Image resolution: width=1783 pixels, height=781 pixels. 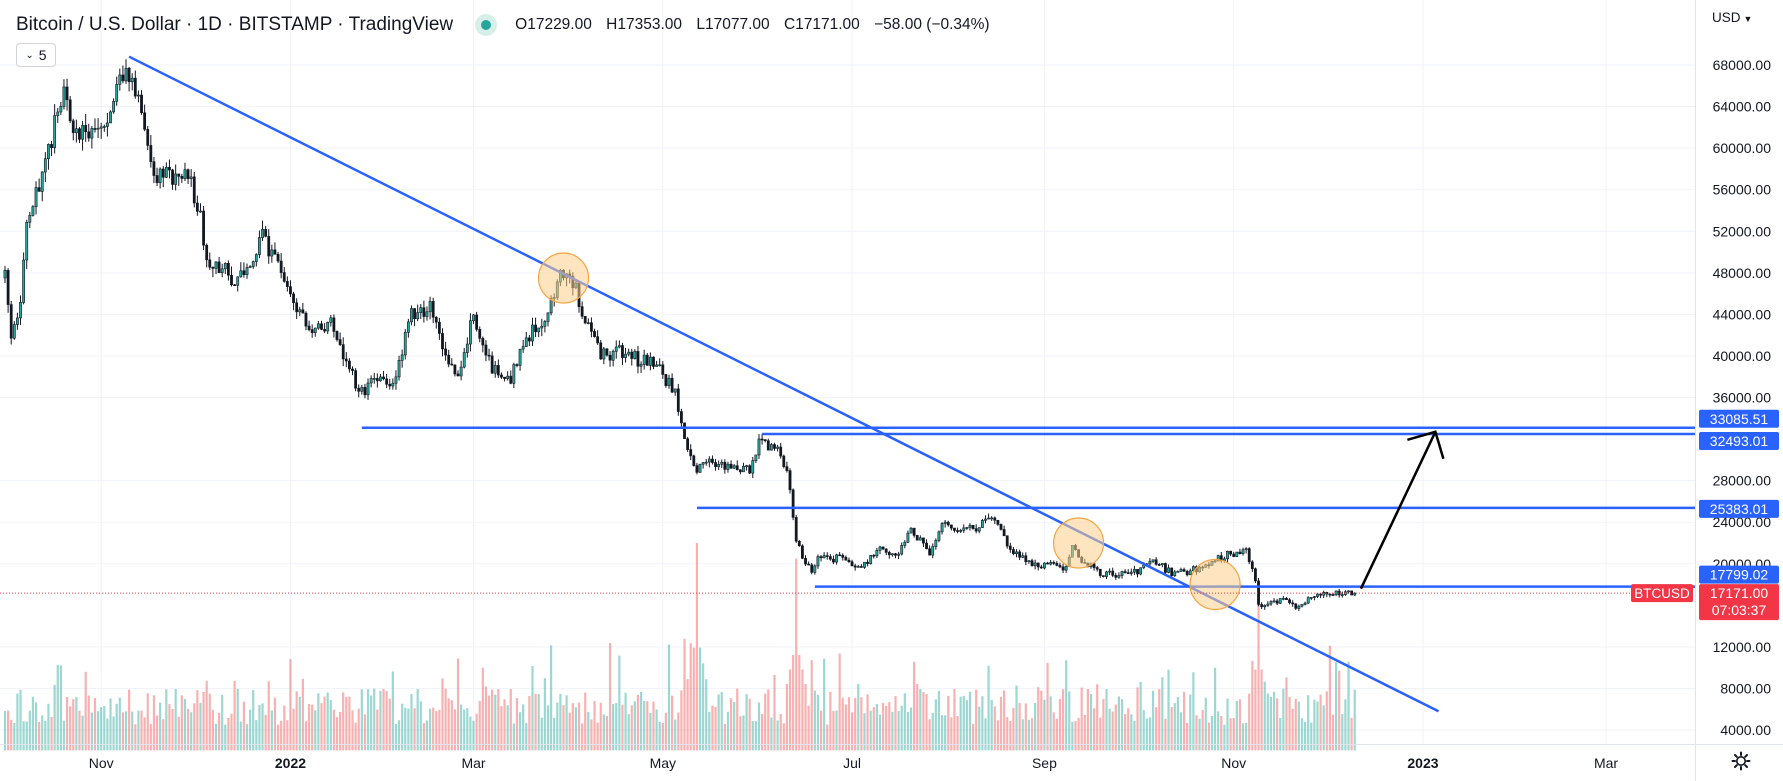 What do you see at coordinates (737, 24) in the screenshot?
I see `low-value: 17077.00` at bounding box center [737, 24].